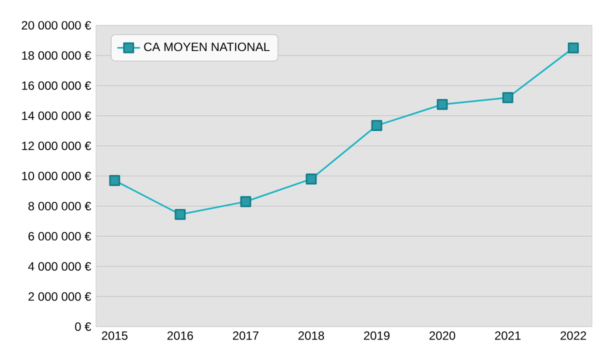  What do you see at coordinates (57, 176) in the screenshot?
I see `y-tick-label: 10 000 000 €` at bounding box center [57, 176].